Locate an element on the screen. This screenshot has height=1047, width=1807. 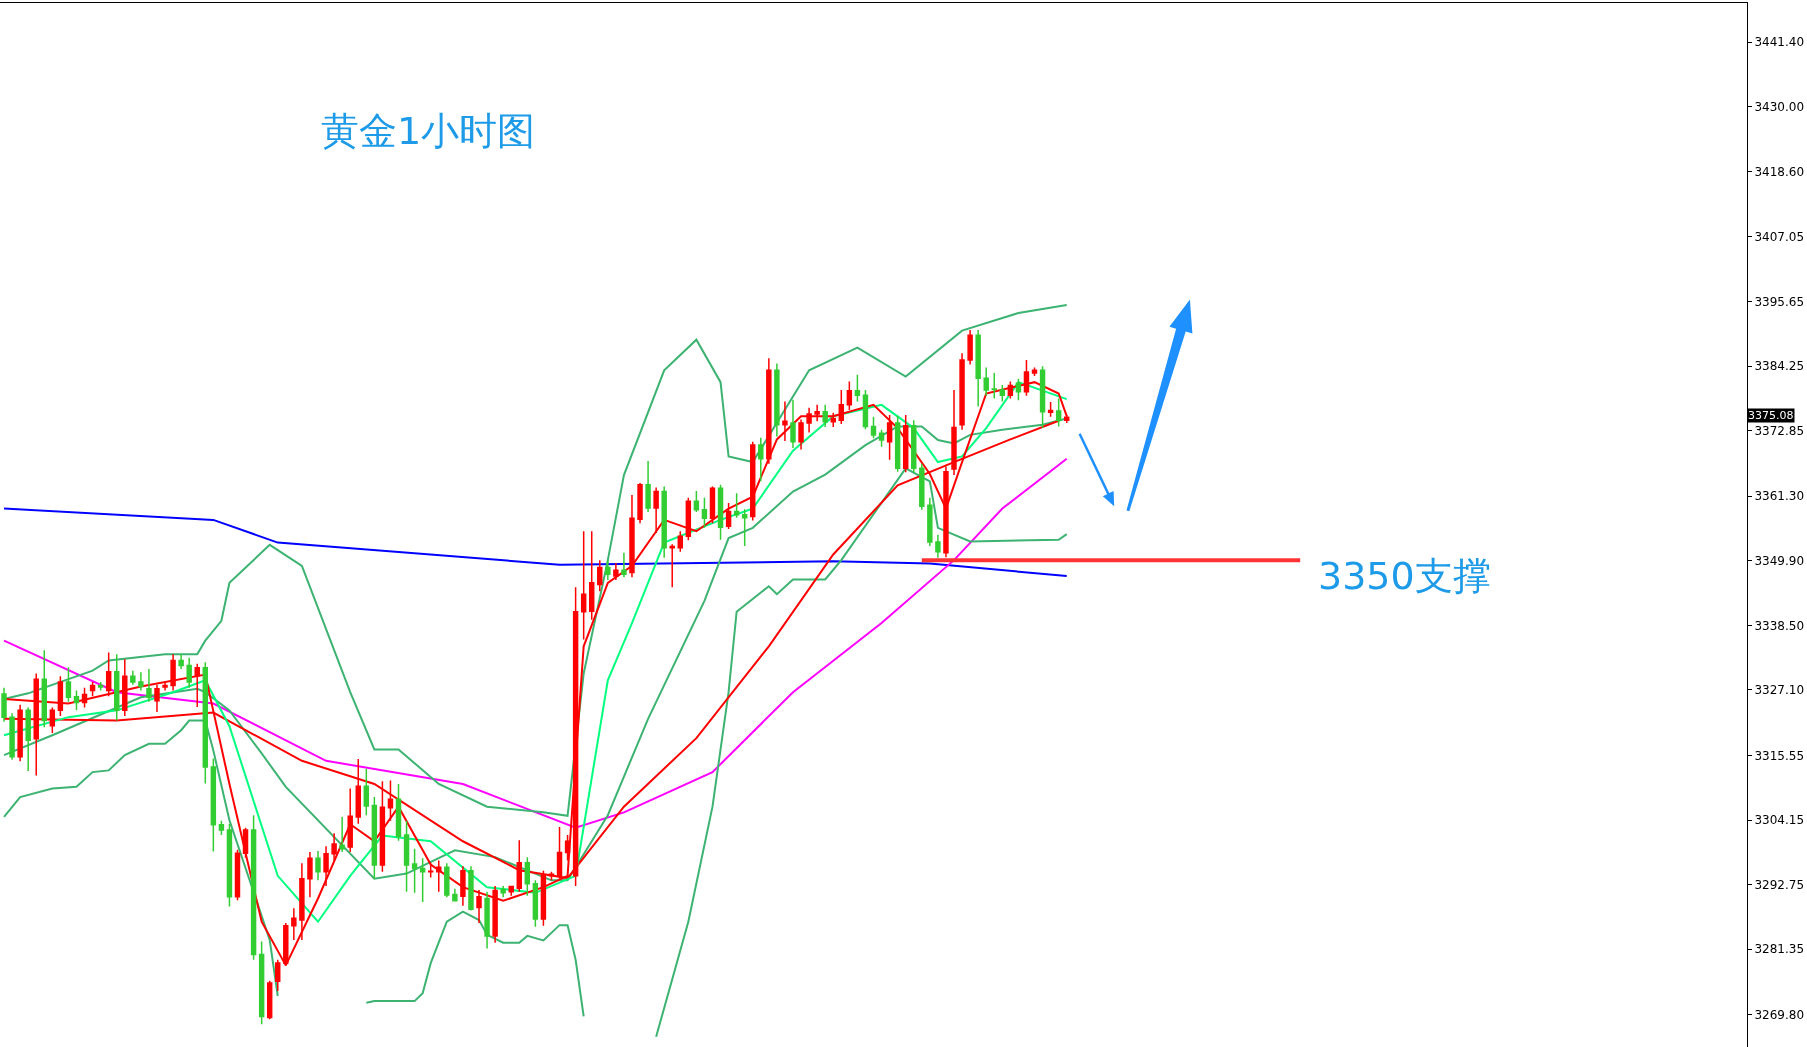
y-tick-label: 3292.75 is located at coordinates (1779, 884).